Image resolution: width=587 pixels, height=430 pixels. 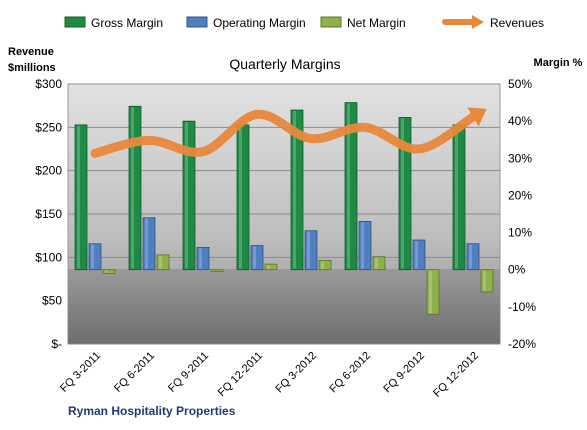 What do you see at coordinates (517, 23) in the screenshot?
I see `legend-label-revenues: Revenues` at bounding box center [517, 23].